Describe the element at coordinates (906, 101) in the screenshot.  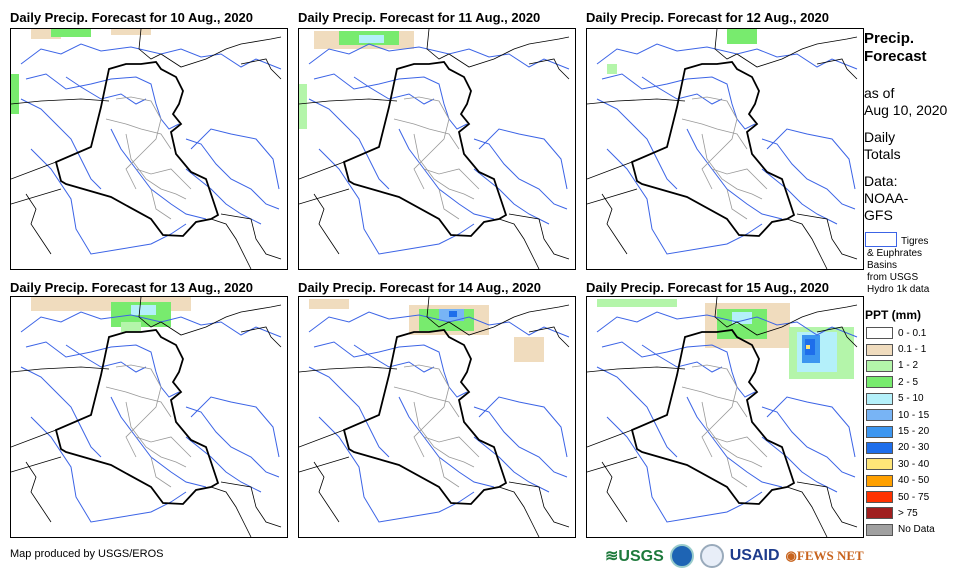
I see `as-of-date: as of Aug 10, 2020` at that location.